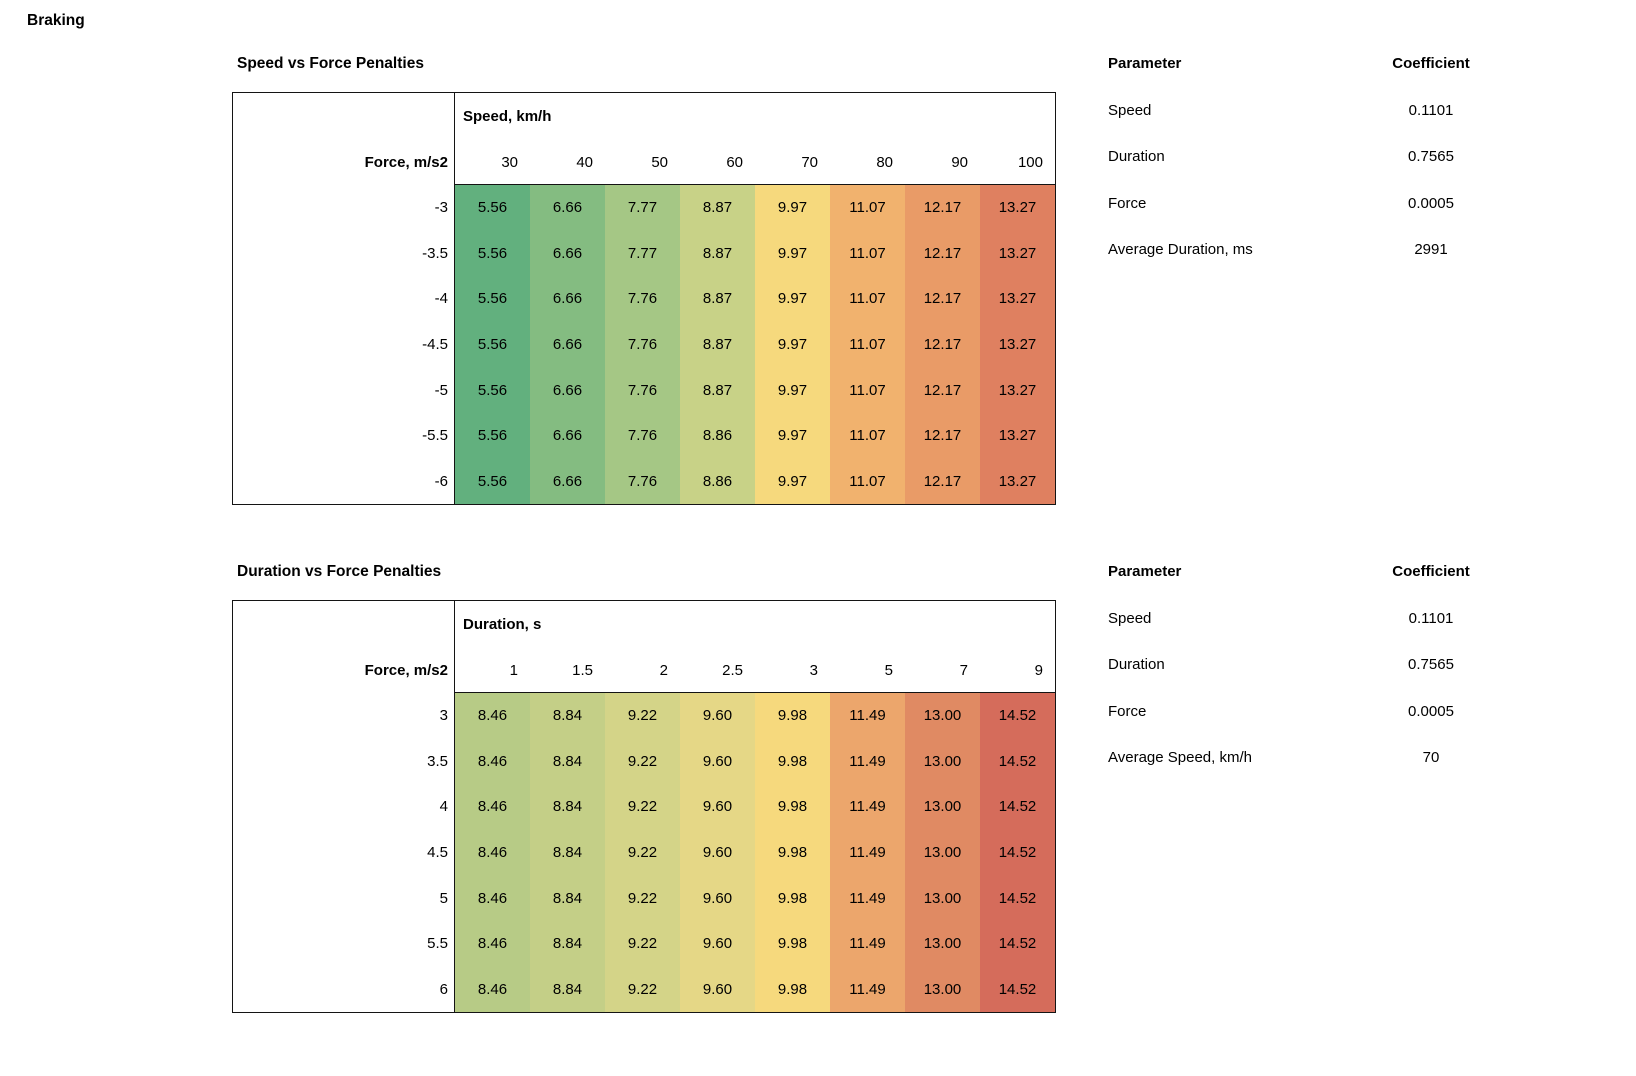 This screenshot has width=1636, height=1076. What do you see at coordinates (642, 670) in the screenshot?
I see `column-header: 2` at bounding box center [642, 670].